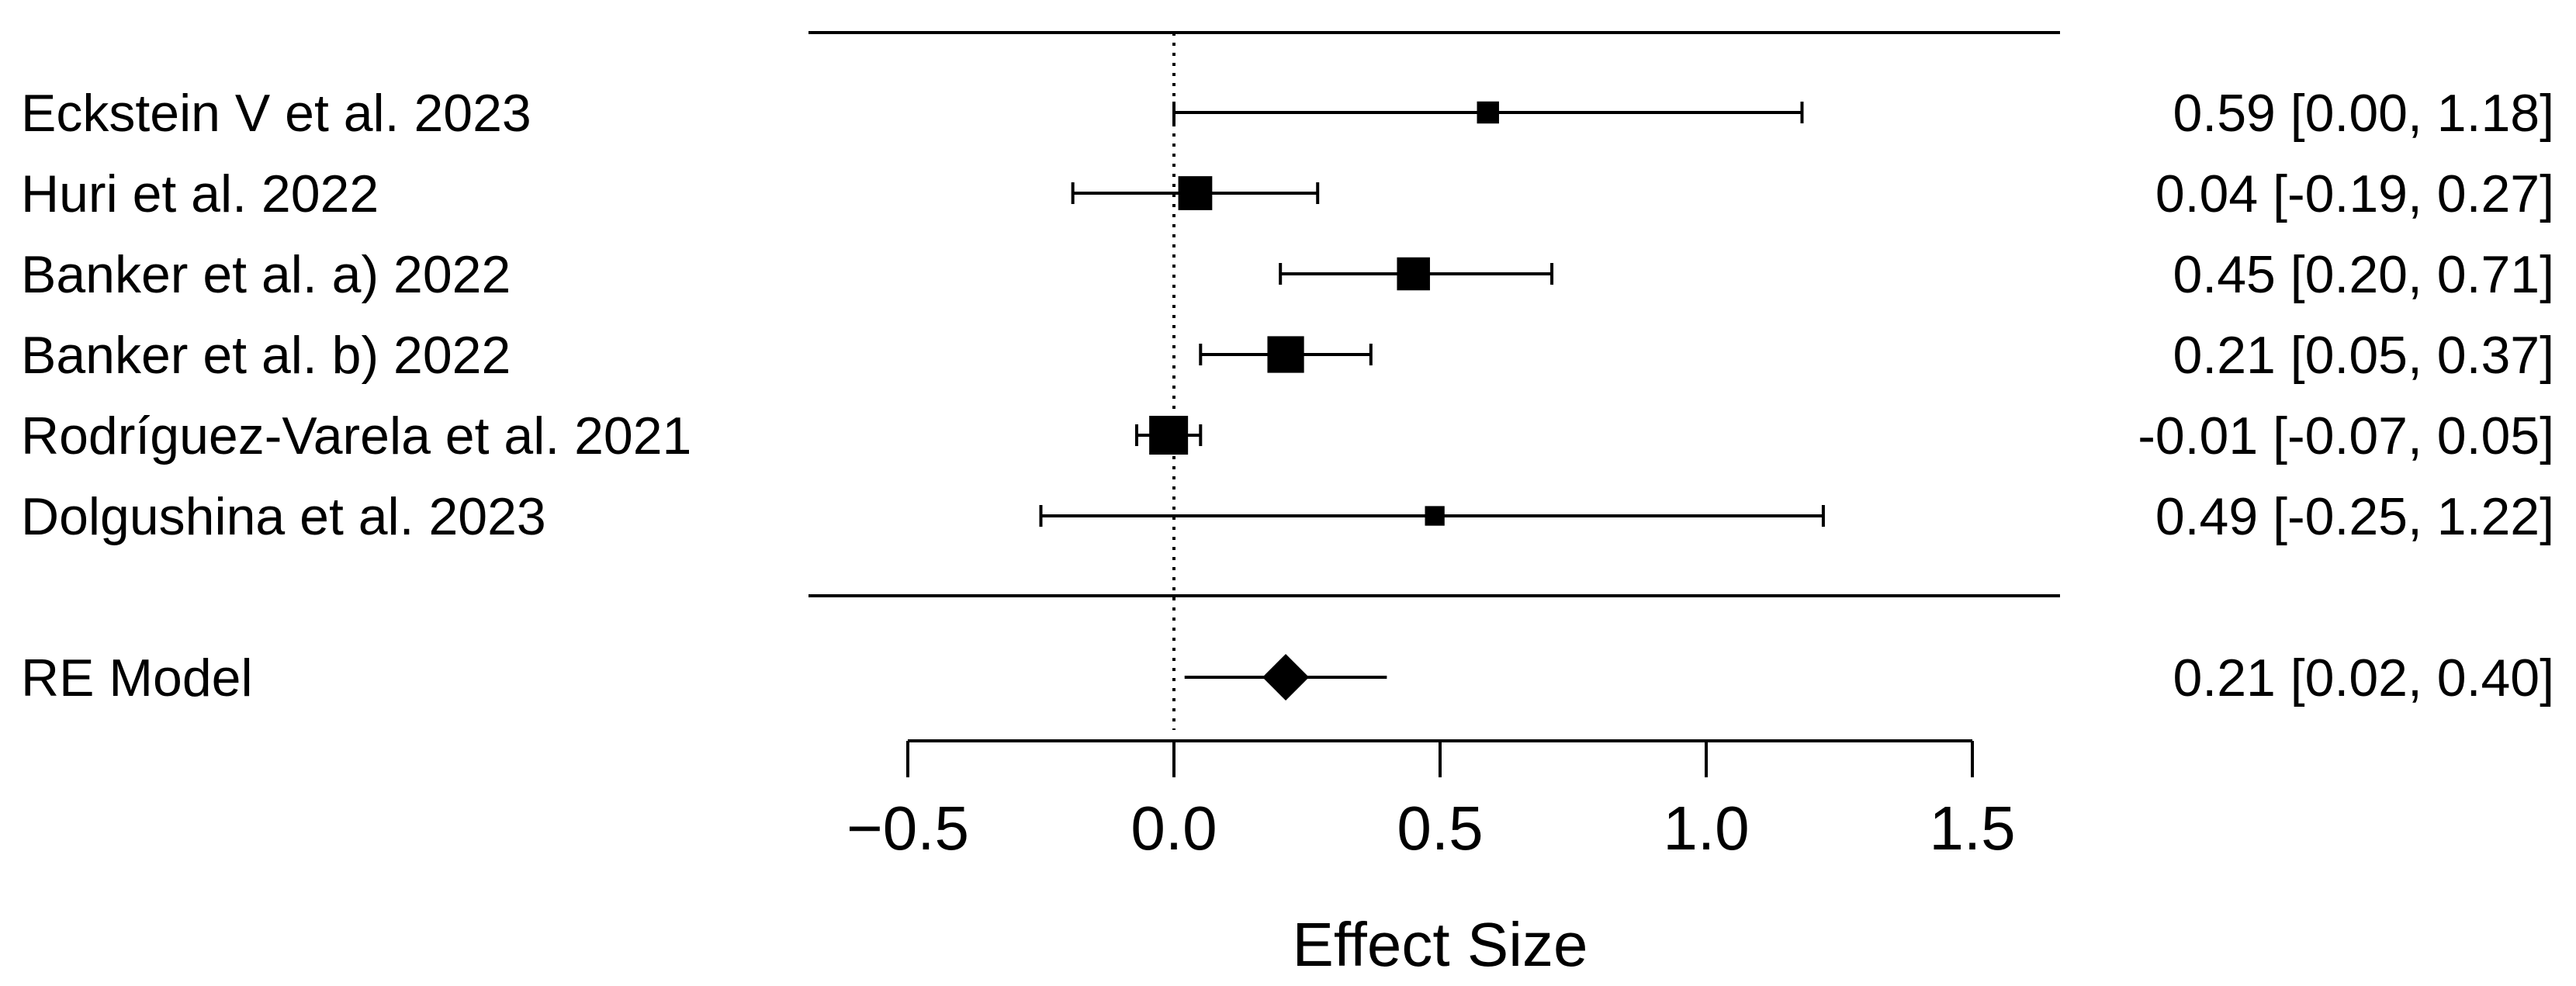  Describe the element at coordinates (266, 274) in the screenshot. I see `study-label: Banker et al. a) 2022` at that location.